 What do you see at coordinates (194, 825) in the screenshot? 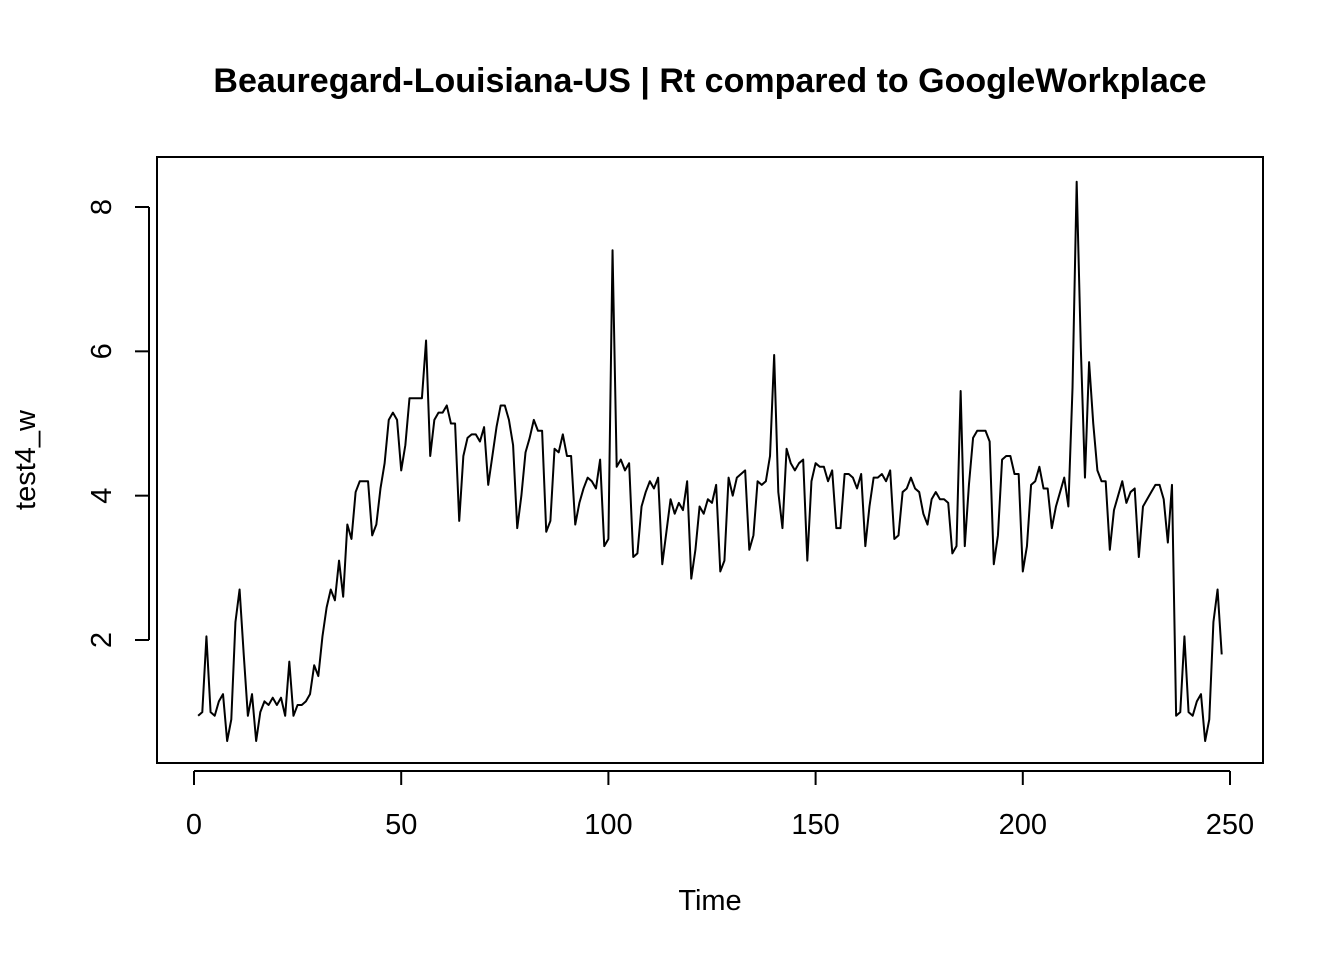
I see `x-tick-label: 0` at bounding box center [194, 825].